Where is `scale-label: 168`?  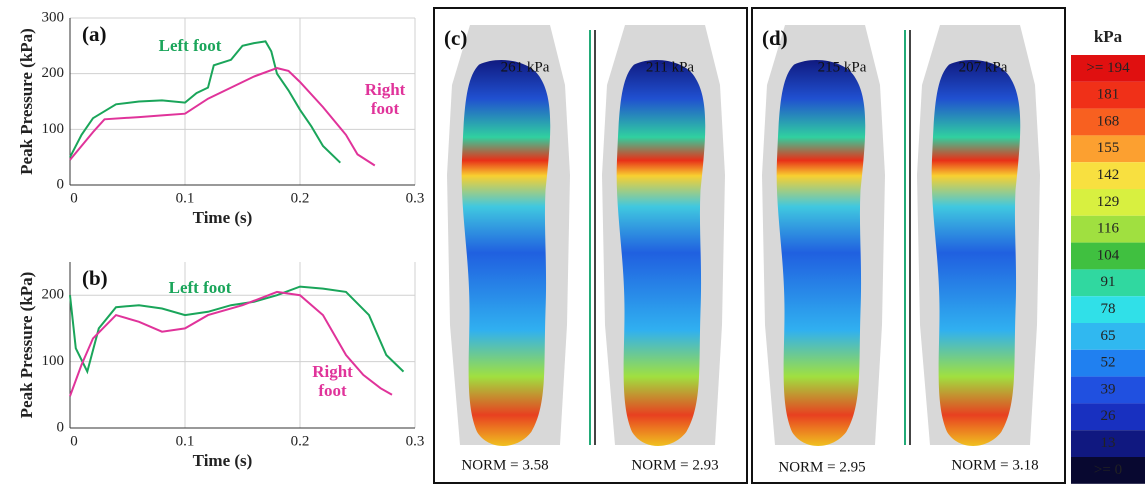 scale-label: 168 is located at coordinates (1108, 121).